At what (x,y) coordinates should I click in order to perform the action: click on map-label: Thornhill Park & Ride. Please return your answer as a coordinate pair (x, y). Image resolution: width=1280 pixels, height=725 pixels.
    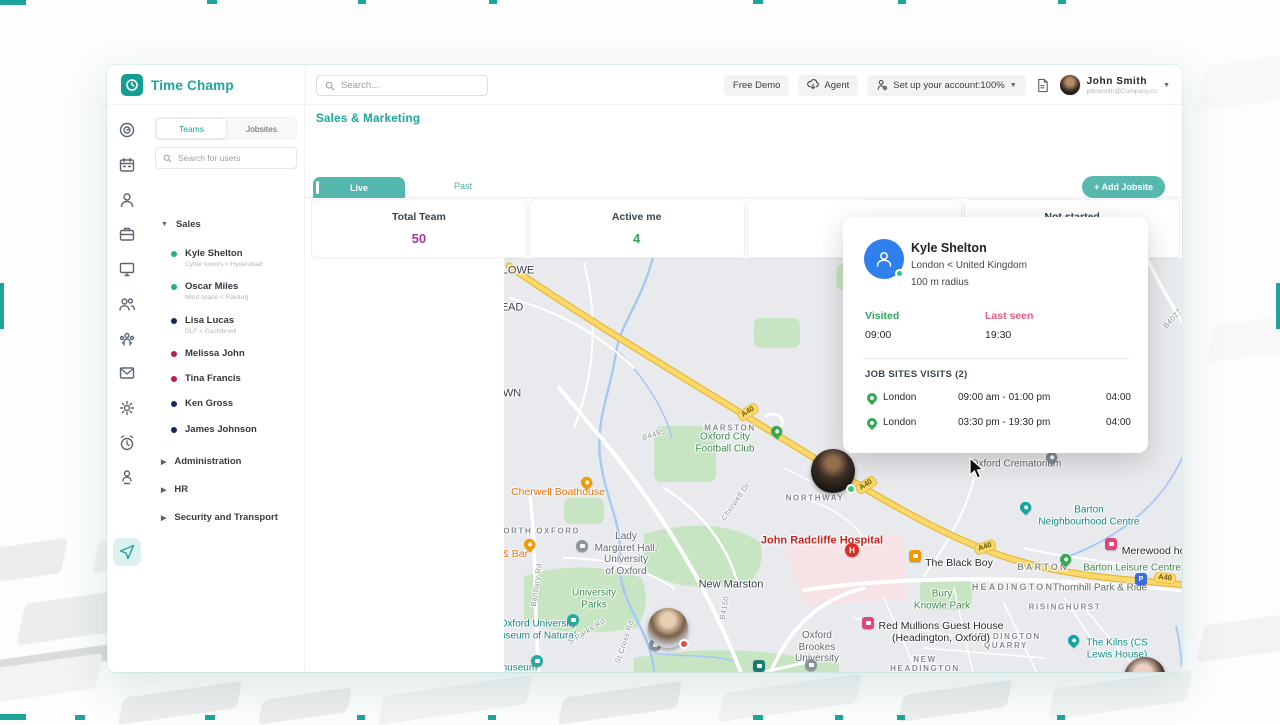
    Looking at the image, I should click on (1100, 588).